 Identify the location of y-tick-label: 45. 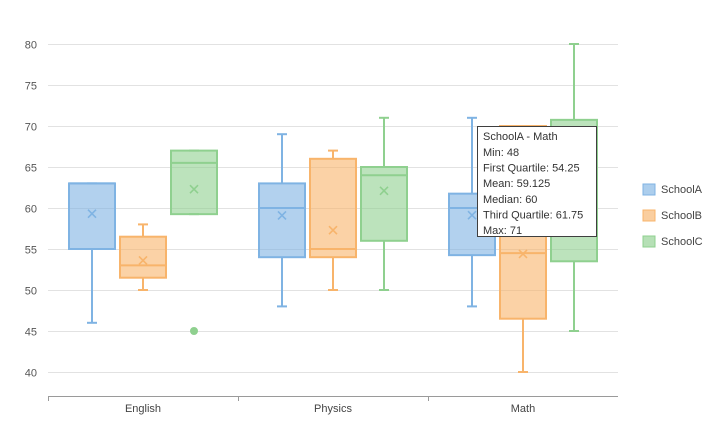
(31, 333).